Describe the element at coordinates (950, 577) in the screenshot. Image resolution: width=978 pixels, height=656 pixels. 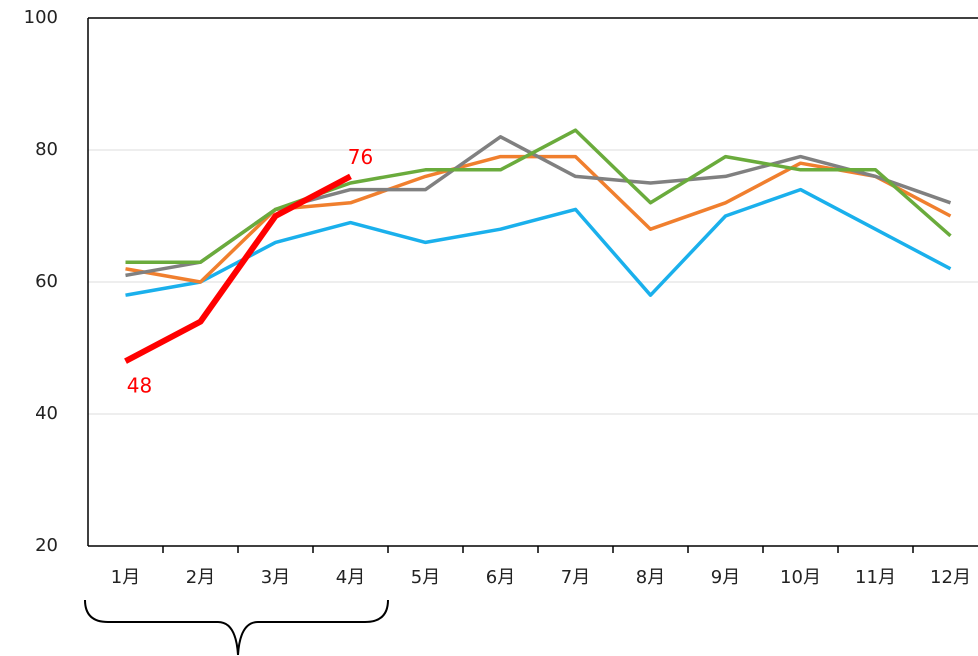
I see `x-tick-label: 12月` at that location.